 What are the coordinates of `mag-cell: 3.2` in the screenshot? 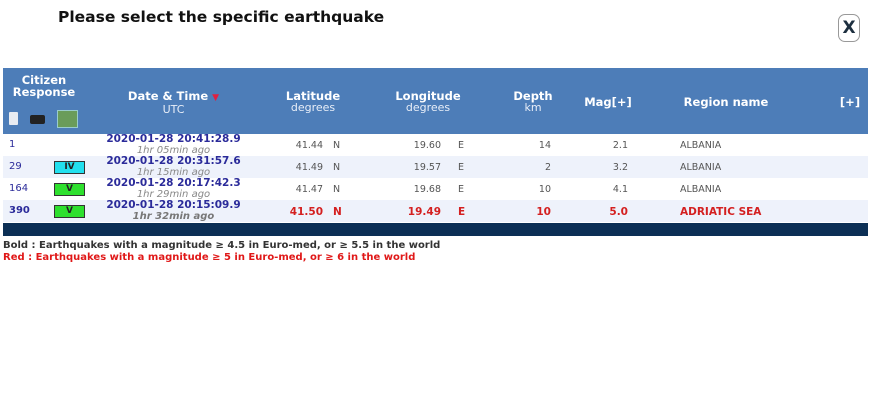 It's located at (620, 167).